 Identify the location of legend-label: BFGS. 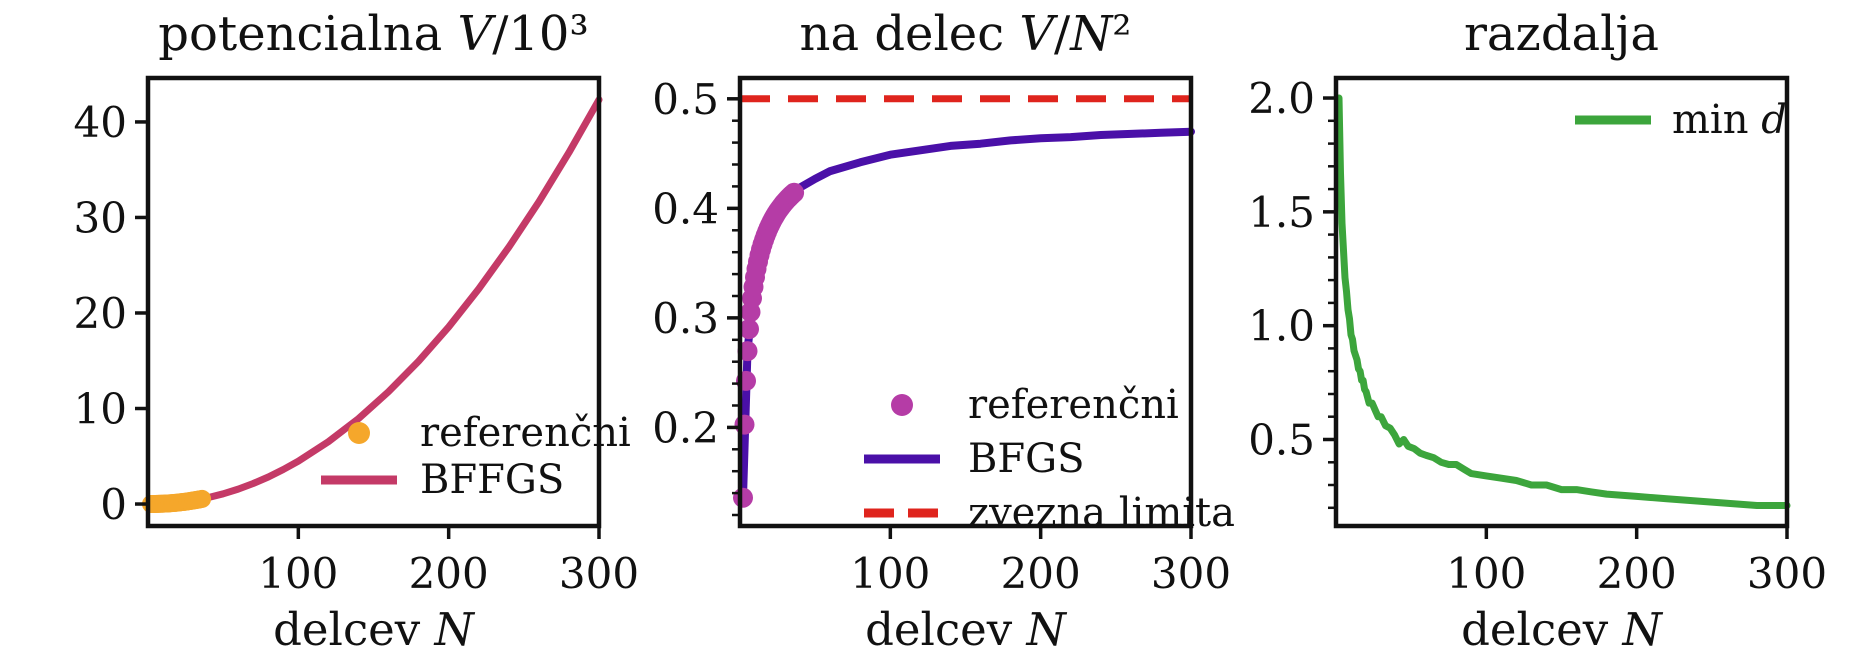
(1026, 459).